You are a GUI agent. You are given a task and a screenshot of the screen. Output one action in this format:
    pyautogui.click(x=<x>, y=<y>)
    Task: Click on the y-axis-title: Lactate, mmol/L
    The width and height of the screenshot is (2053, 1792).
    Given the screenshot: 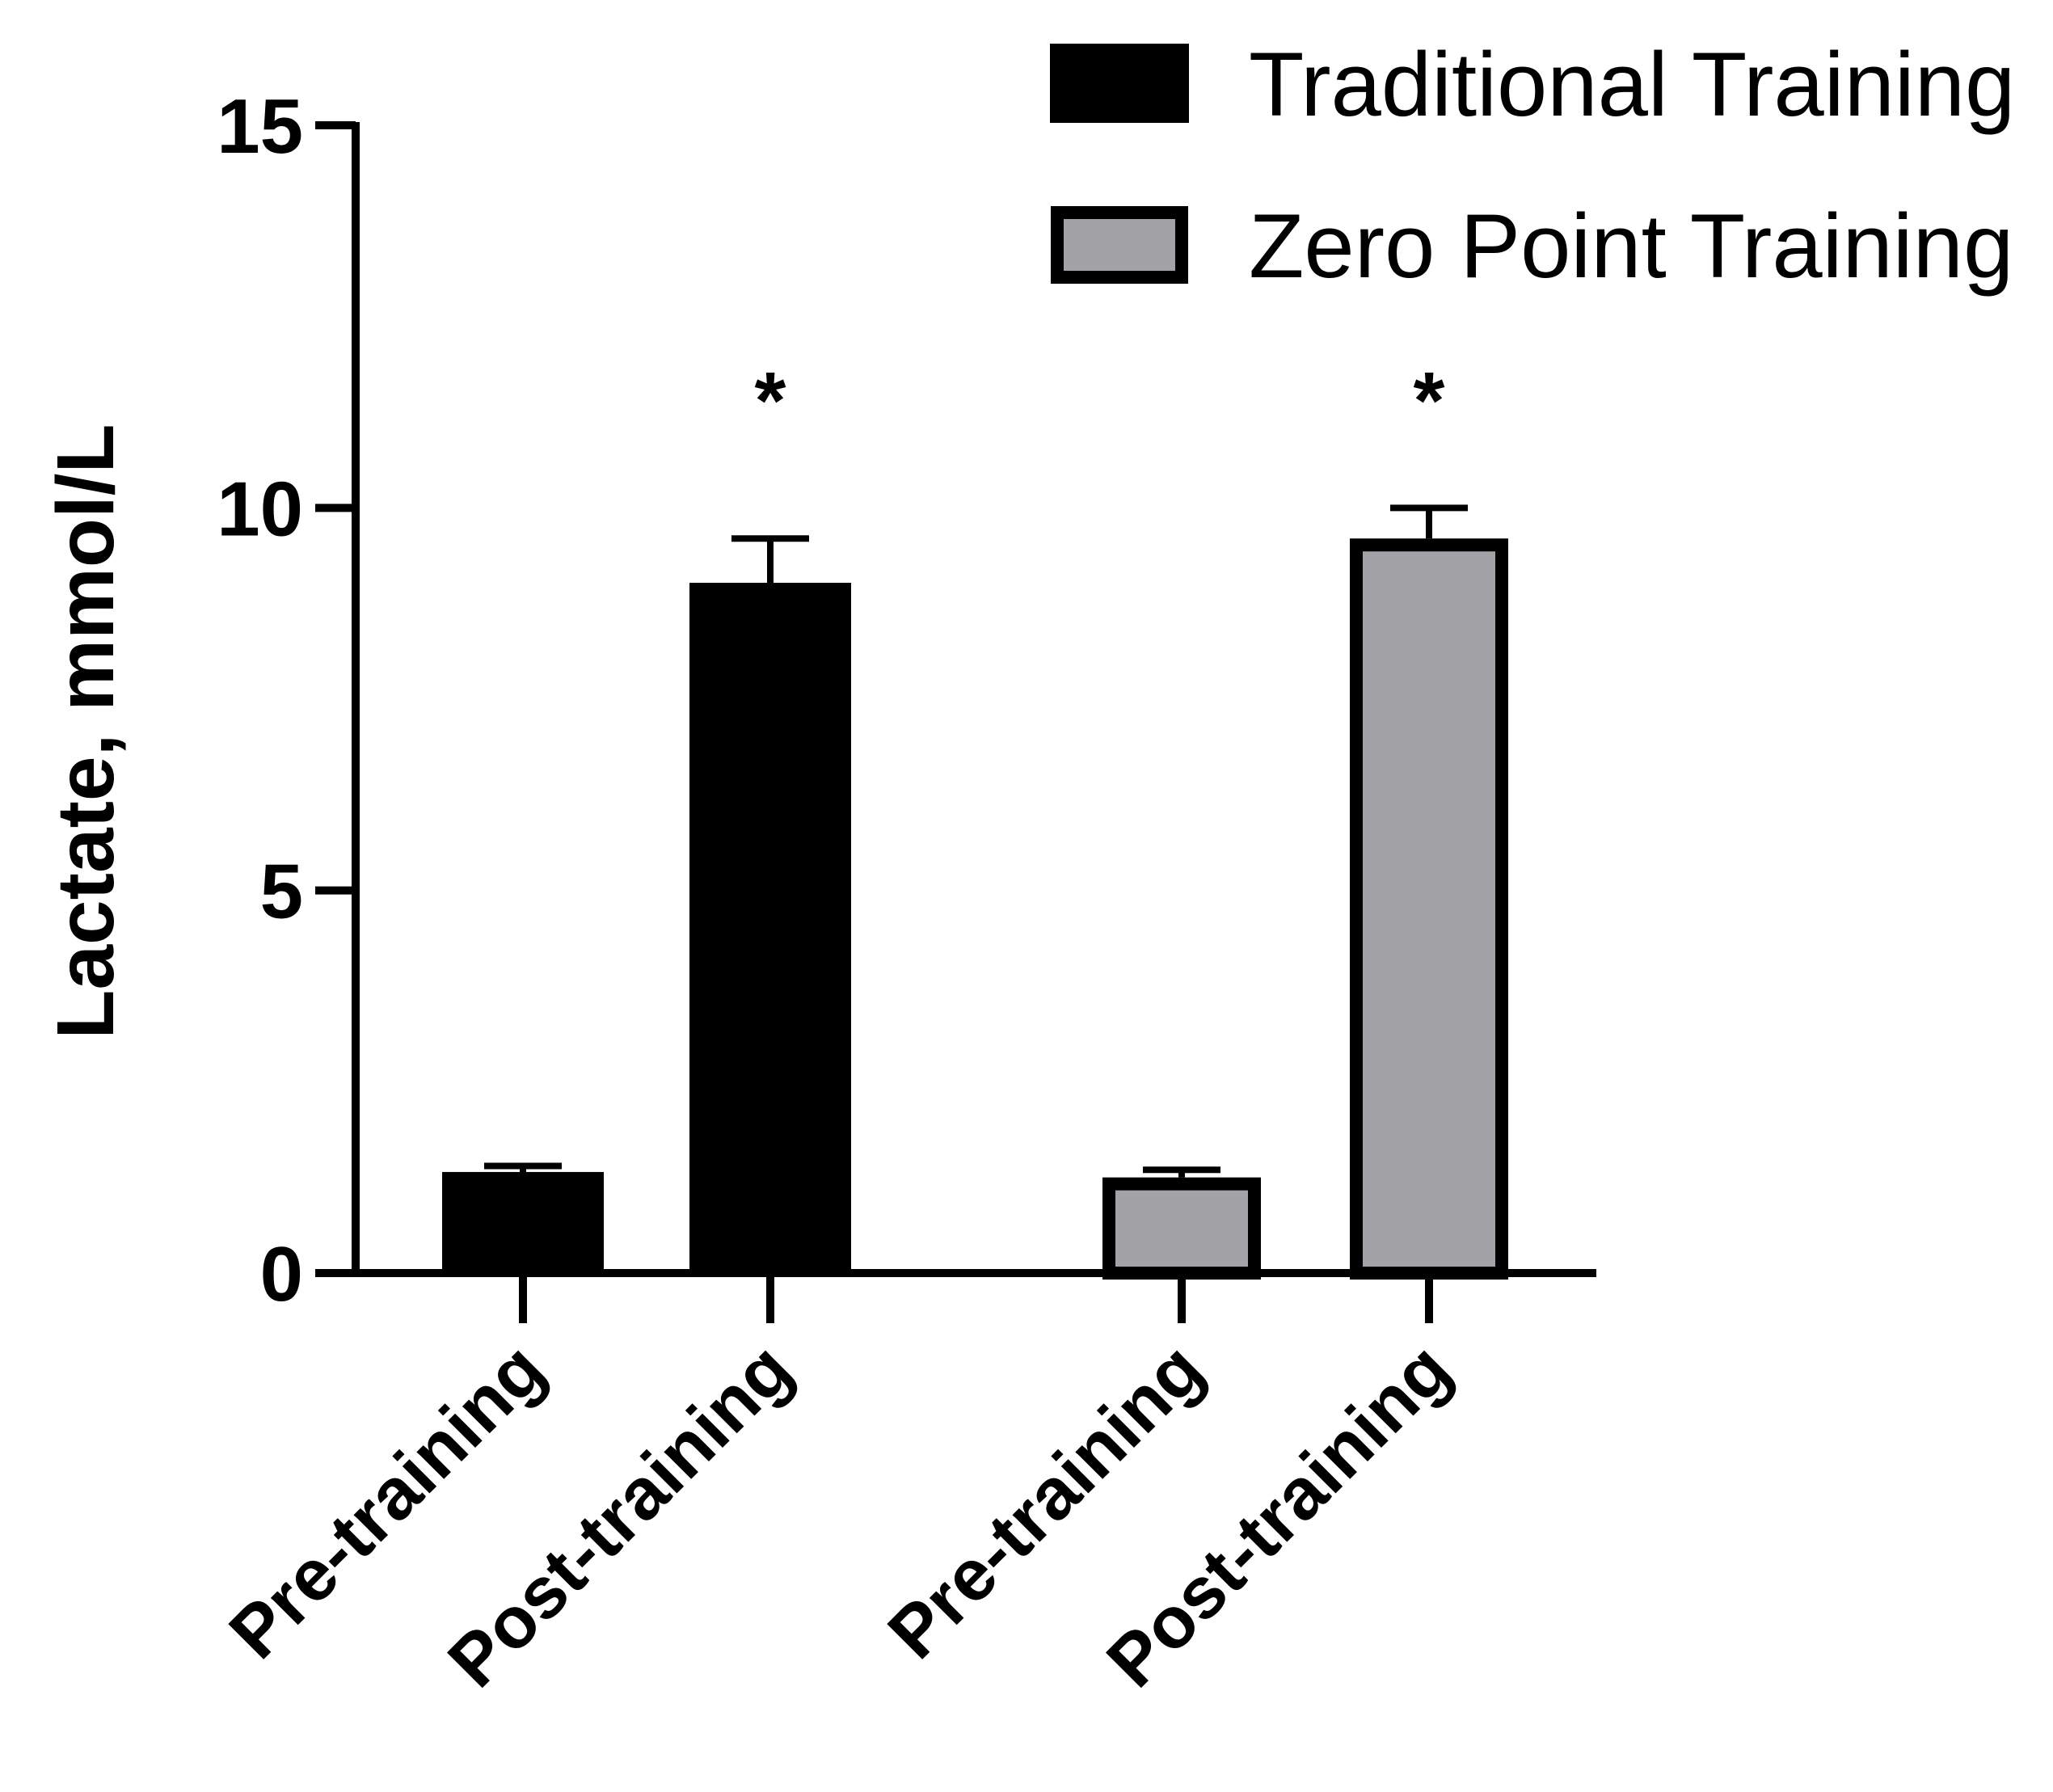 What is the action you would take?
    pyautogui.click(x=85, y=731)
    